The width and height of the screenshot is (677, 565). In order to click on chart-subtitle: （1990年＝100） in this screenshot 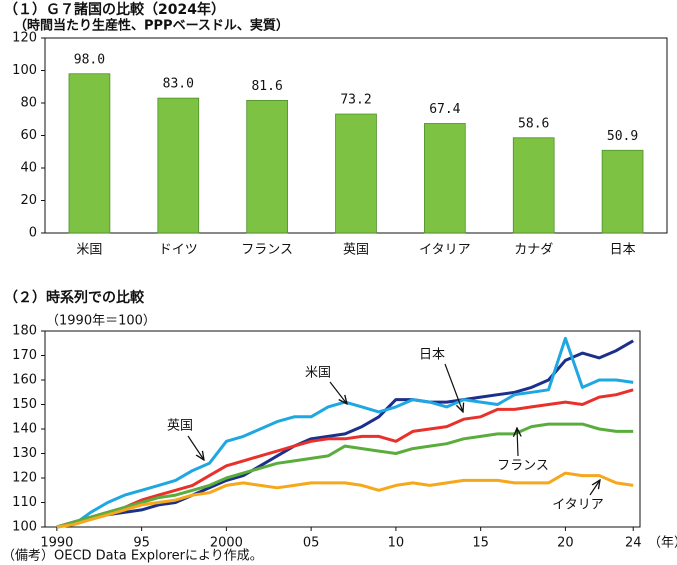, I will do `click(101, 321)`.